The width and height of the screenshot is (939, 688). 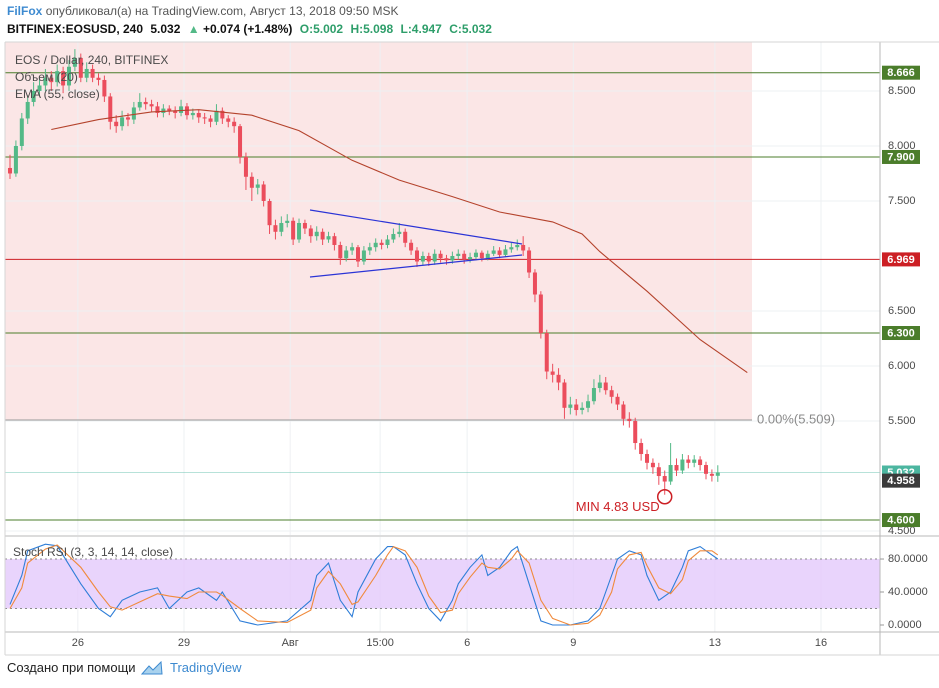 I want to click on y-tick-label: 0.0000, so click(x=905, y=625).